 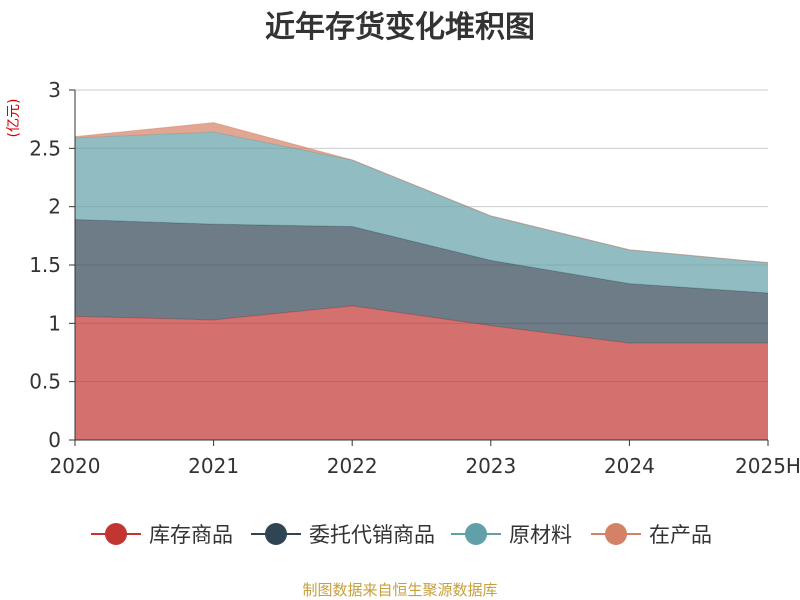 I want to click on legend-item-3: 在产品, so click(x=651, y=535).